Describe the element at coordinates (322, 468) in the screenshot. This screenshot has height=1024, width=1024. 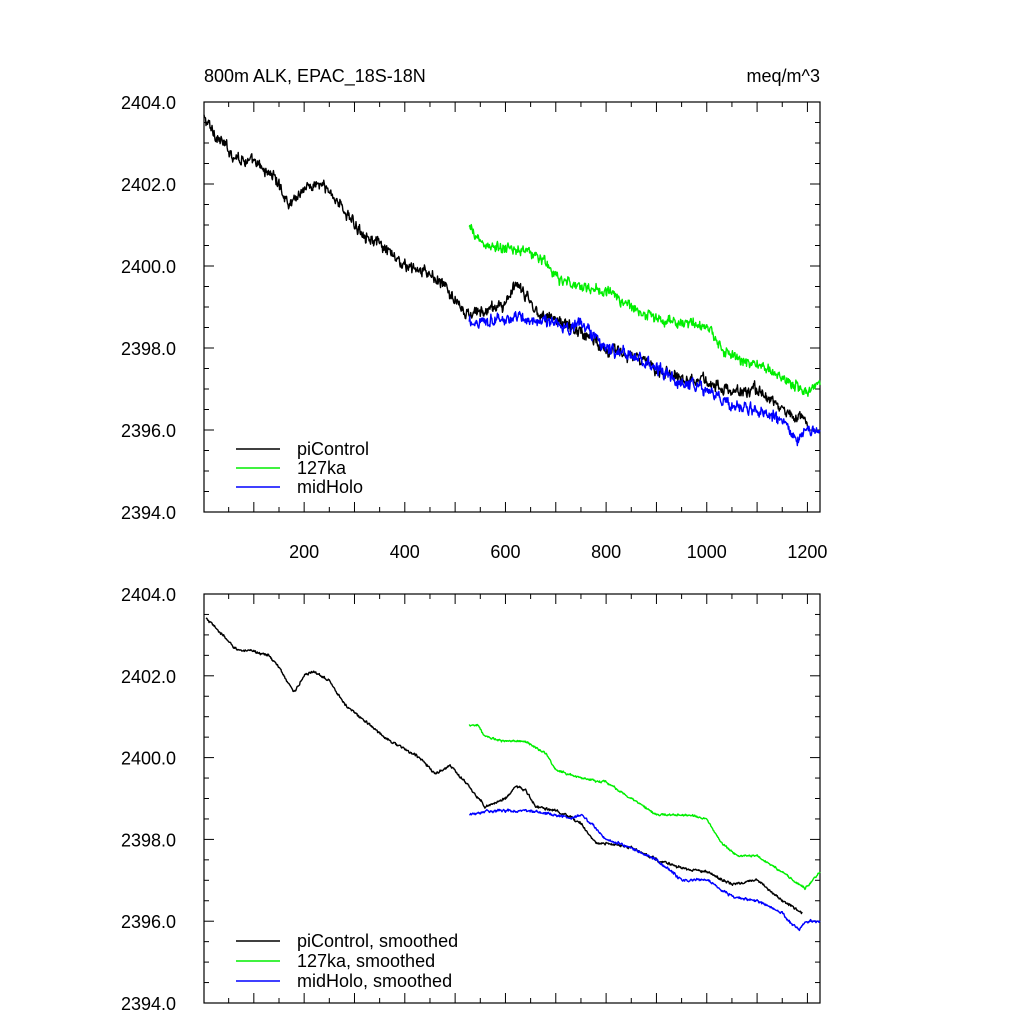
I see `legend-label: 127ka` at that location.